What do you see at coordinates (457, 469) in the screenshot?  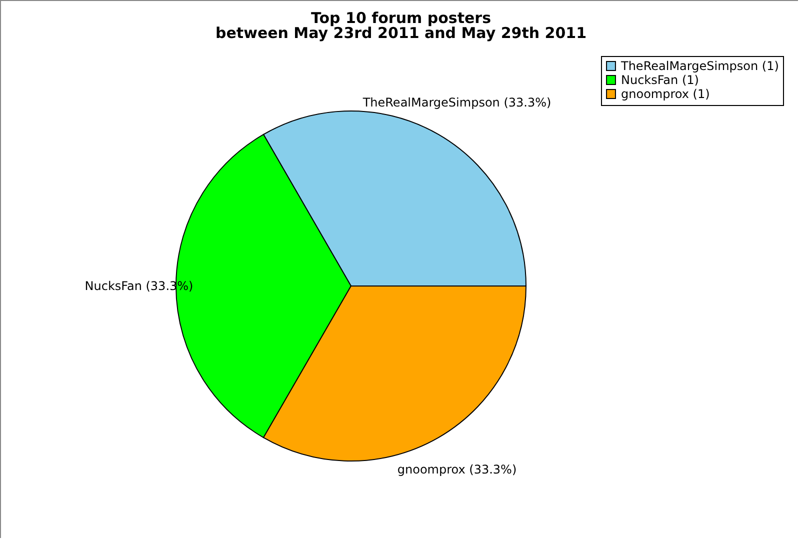 I see `data-label: gnoomprox (33.3%)` at bounding box center [457, 469].